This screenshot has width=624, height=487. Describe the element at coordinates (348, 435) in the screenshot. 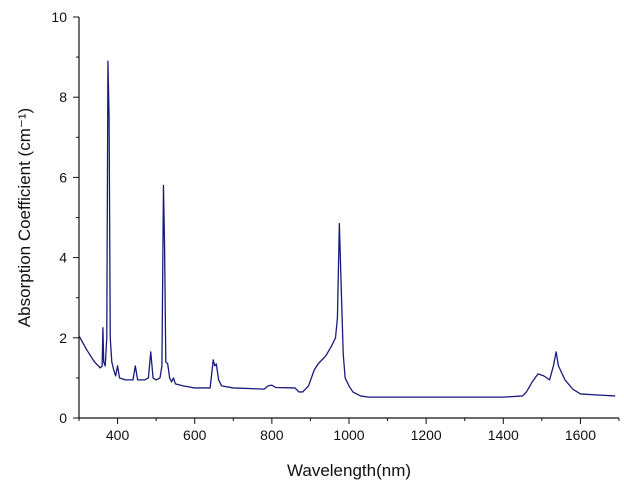

I see `x-tick-label: 1000` at that location.